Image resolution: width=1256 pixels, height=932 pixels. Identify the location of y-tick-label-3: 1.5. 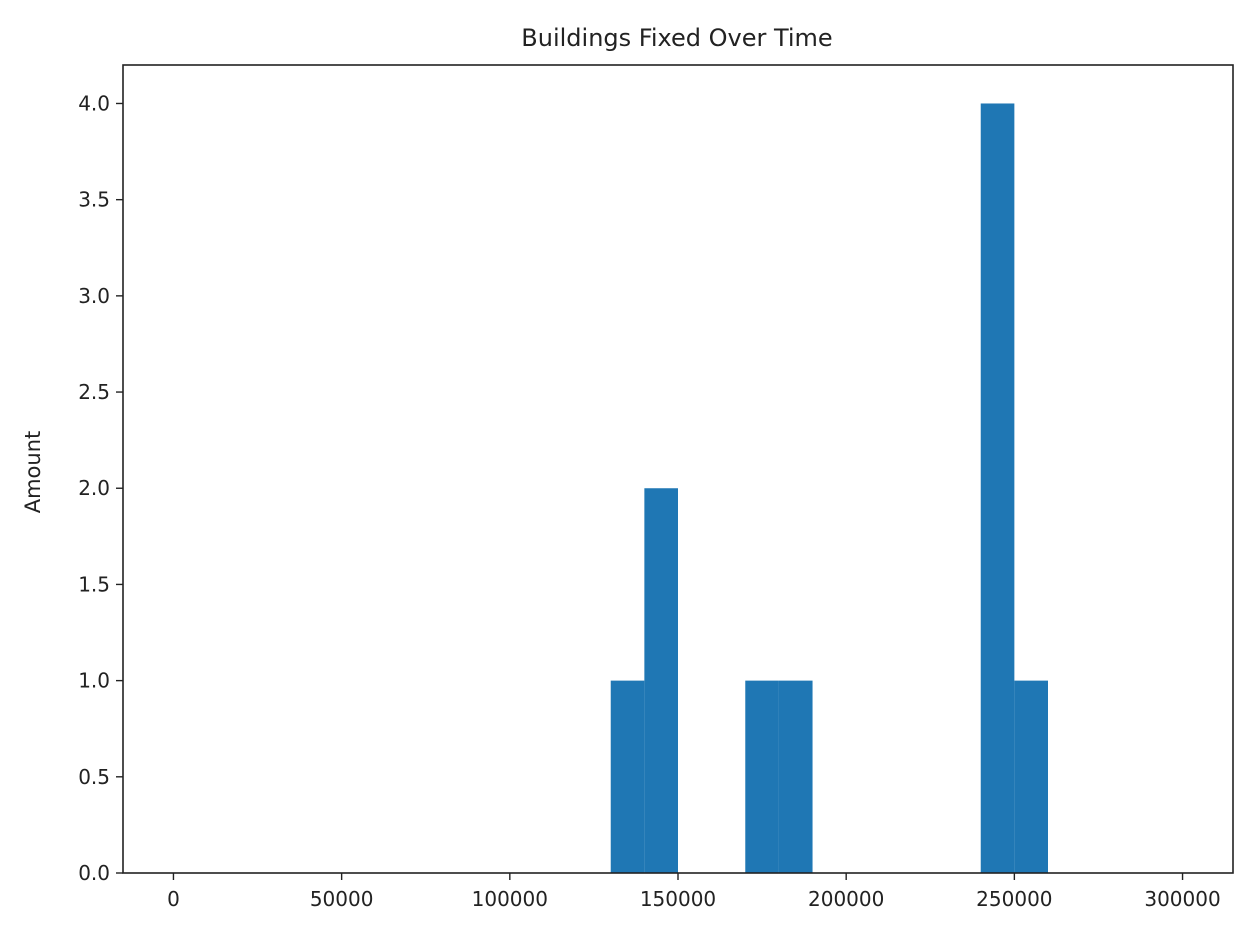
(94, 584).